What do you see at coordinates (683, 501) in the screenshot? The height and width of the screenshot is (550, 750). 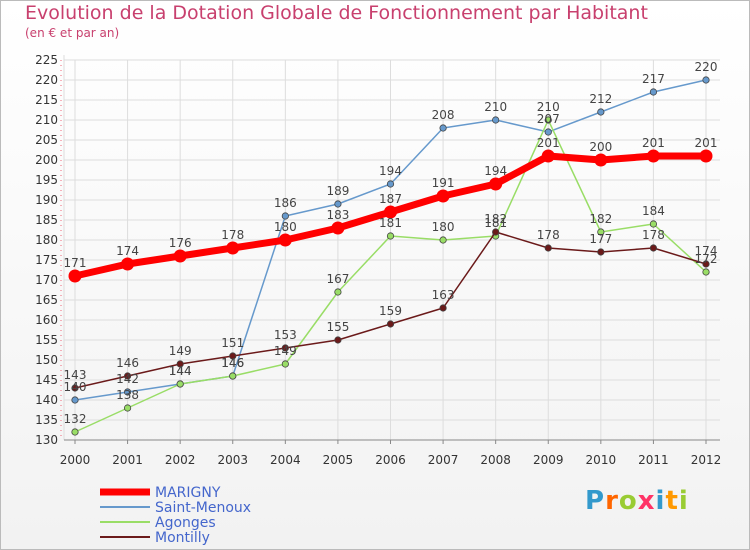 I see `logo-letter: i` at bounding box center [683, 501].